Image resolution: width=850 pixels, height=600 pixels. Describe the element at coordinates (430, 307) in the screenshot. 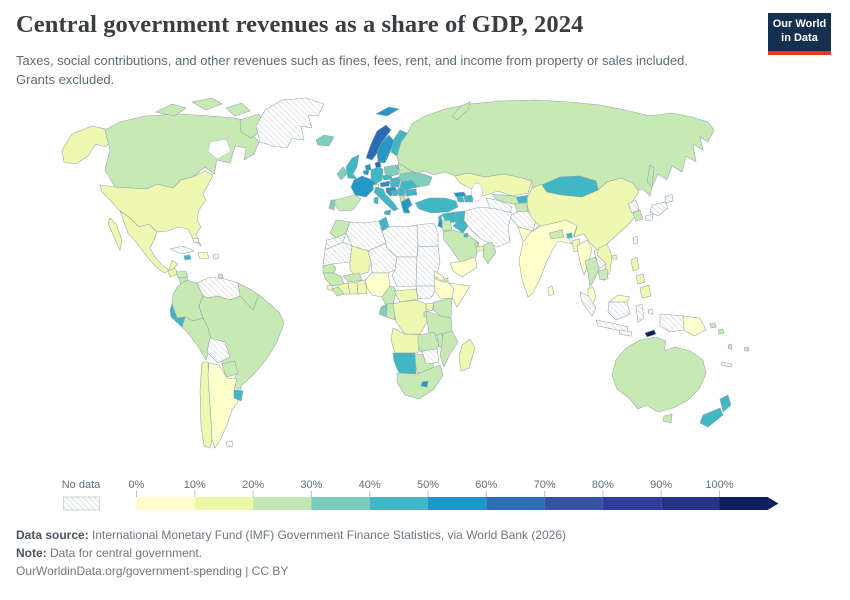

I see `country-uganda` at that location.